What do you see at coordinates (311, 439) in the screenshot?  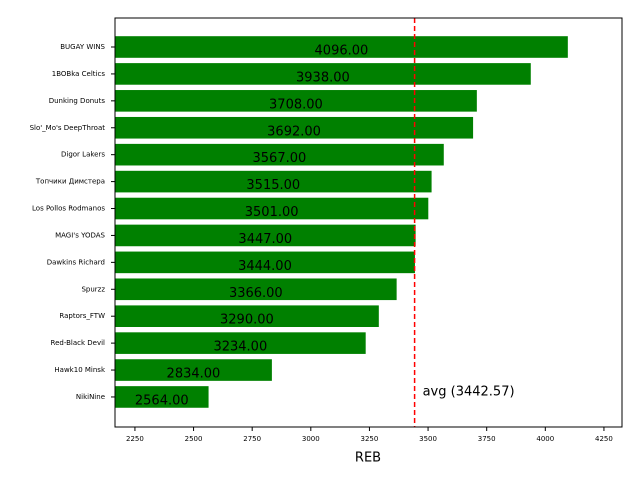 I see `x-tick-label: 3000` at bounding box center [311, 439].